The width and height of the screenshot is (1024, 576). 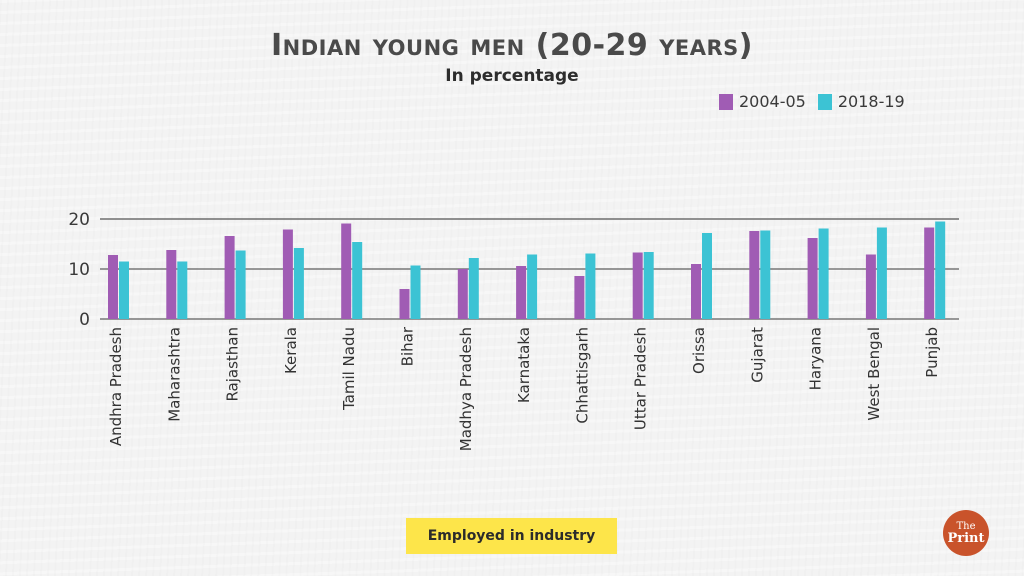 What do you see at coordinates (874, 374) in the screenshot?
I see `x-tick-label: West Bengal` at bounding box center [874, 374].